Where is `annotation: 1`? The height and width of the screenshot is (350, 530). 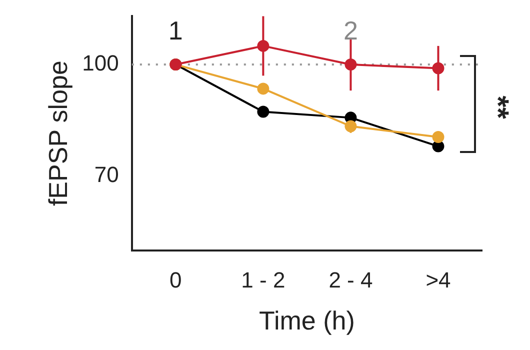
annotation: 1 is located at coordinates (175, 30).